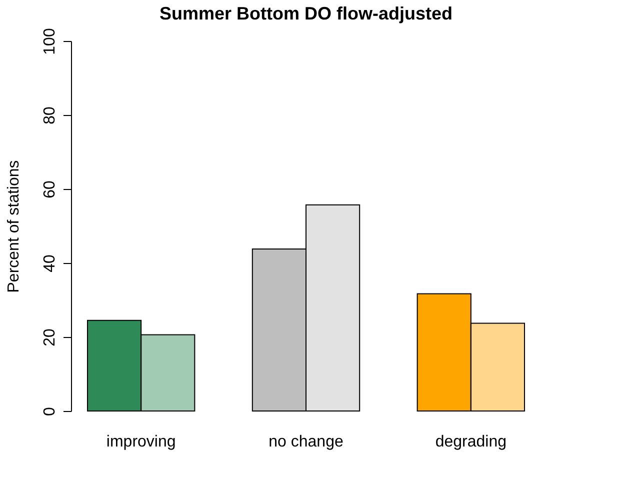 Image resolution: width=639 pixels, height=492 pixels. I want to click on y-tick-label: 0, so click(50, 411).